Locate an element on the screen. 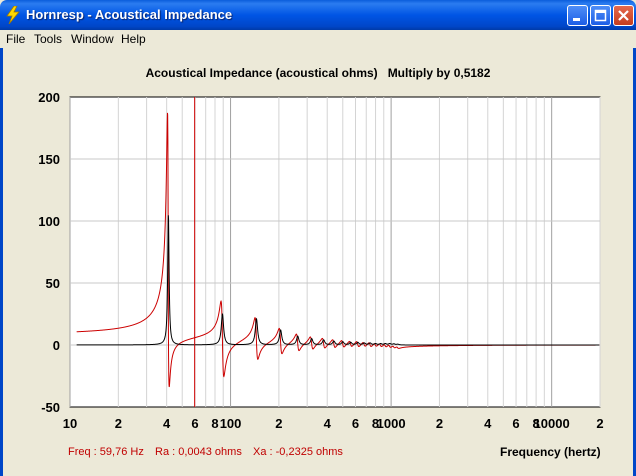 The image size is (636, 476). y-tick-label: 100 is located at coordinates (49, 221).